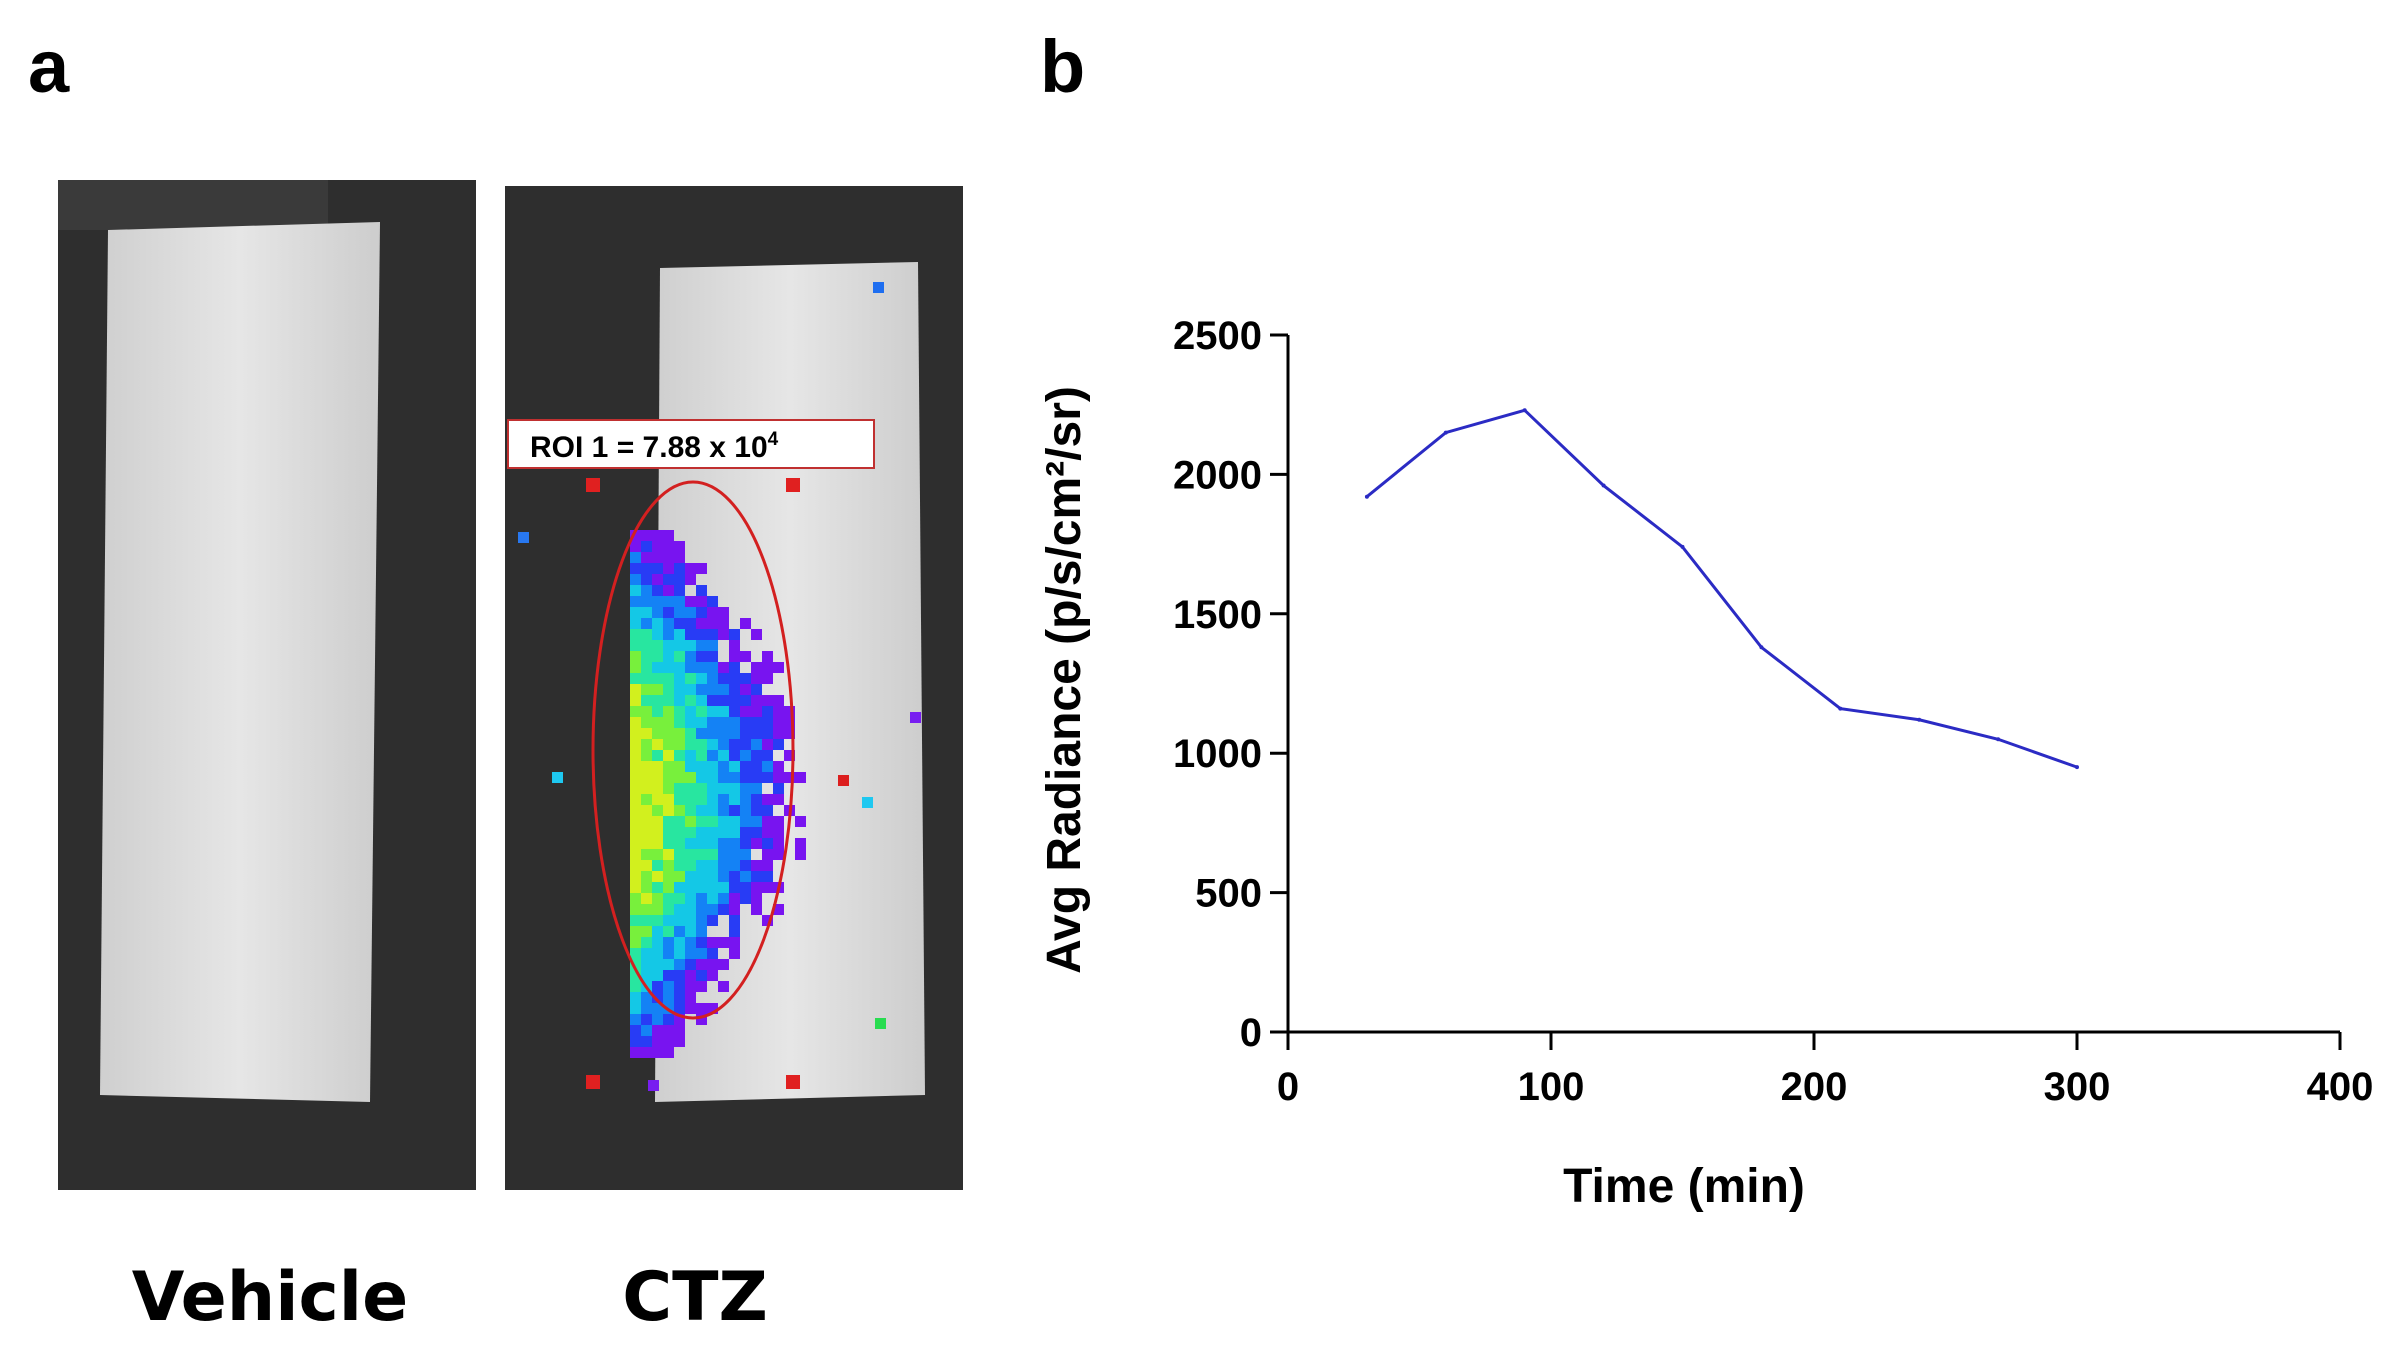 Image resolution: width=2396 pixels, height=1371 pixels. I want to click on panel-b-letter: b, so click(1063, 66).